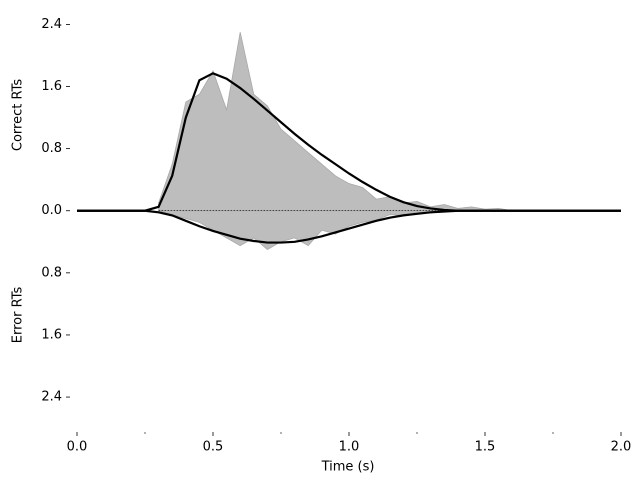  Describe the element at coordinates (18, 315) in the screenshot. I see `y-axis-label-bottom: Error RTs` at that location.